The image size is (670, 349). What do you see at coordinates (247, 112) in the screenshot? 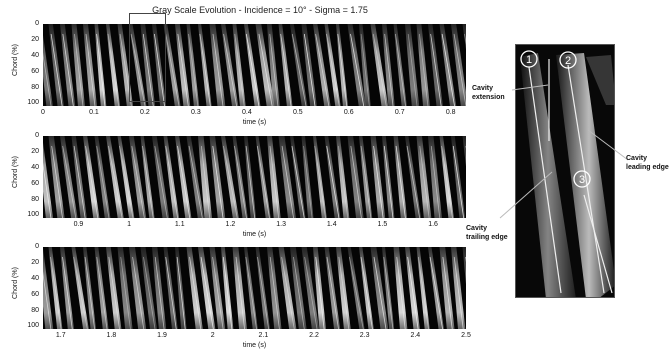
I see `x-tick: 0.4` at bounding box center [247, 112].